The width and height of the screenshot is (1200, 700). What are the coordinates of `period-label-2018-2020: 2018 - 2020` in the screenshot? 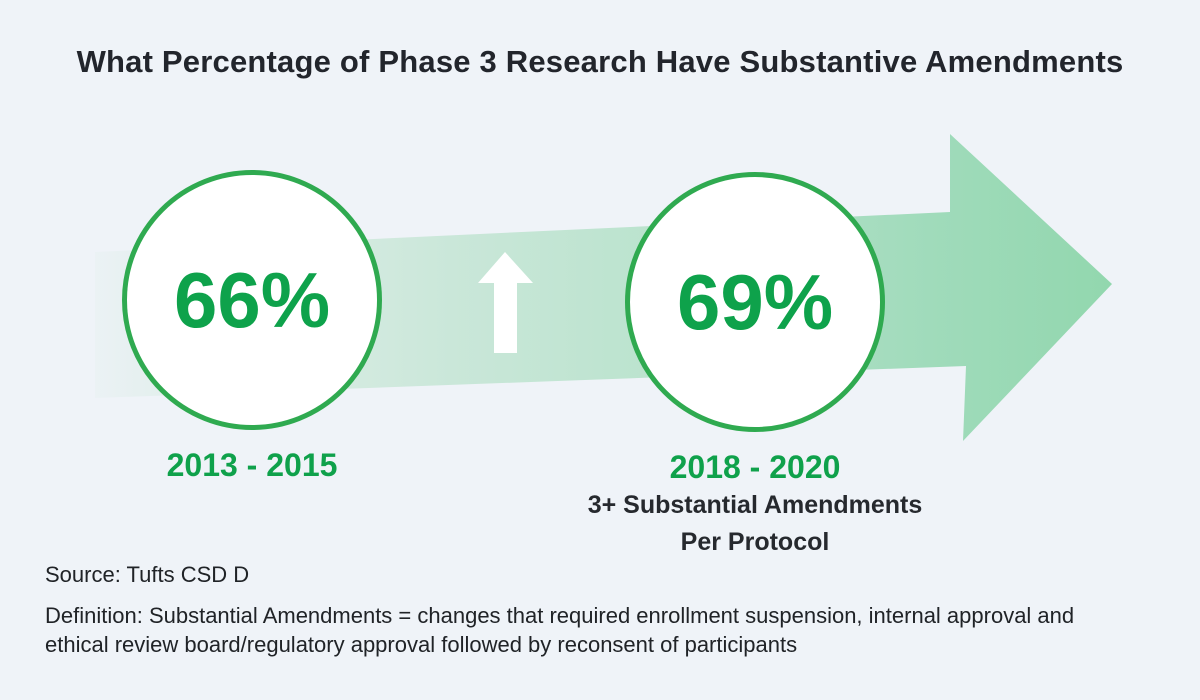 It's located at (755, 467).